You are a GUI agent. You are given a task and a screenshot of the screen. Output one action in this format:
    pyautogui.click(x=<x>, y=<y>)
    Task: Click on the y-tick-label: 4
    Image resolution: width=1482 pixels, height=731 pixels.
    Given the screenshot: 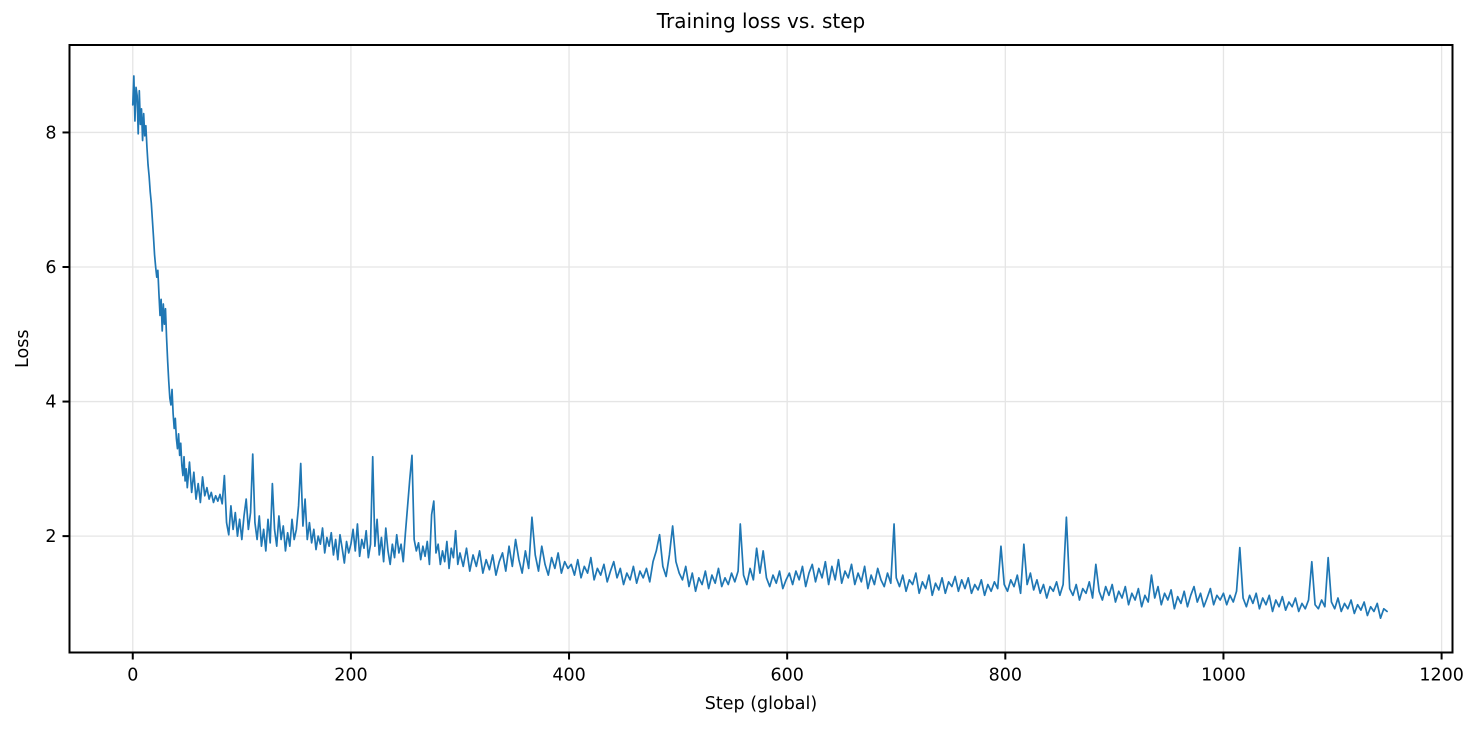 What is the action you would take?
    pyautogui.click(x=50, y=403)
    